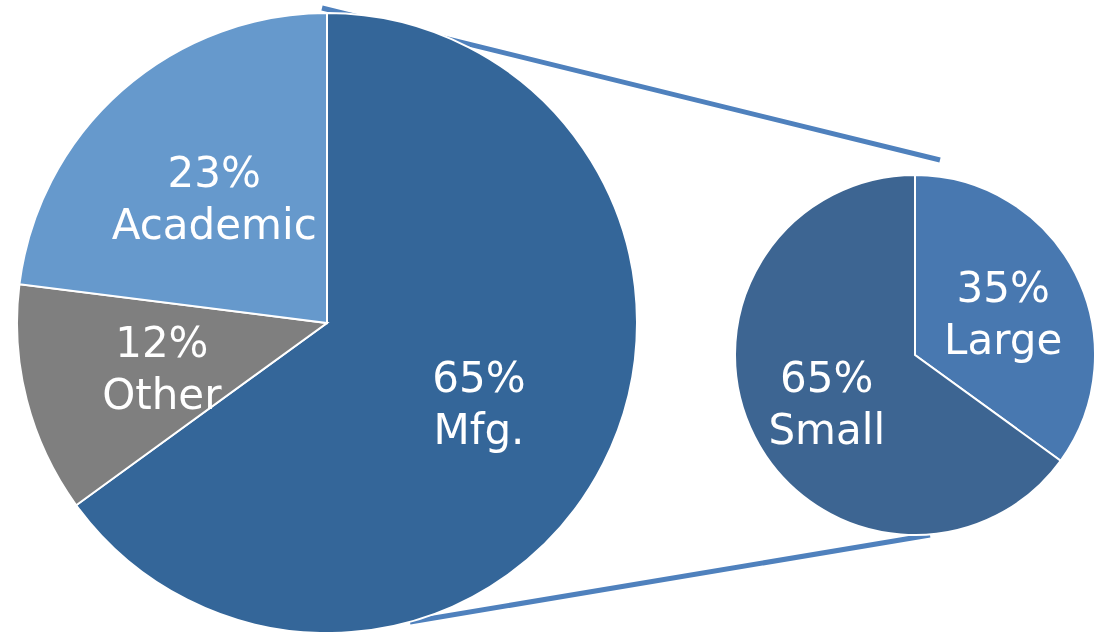 This screenshot has height=632, width=1099. Describe the element at coordinates (1003, 340) in the screenshot. I see `slice-label: Large` at that location.